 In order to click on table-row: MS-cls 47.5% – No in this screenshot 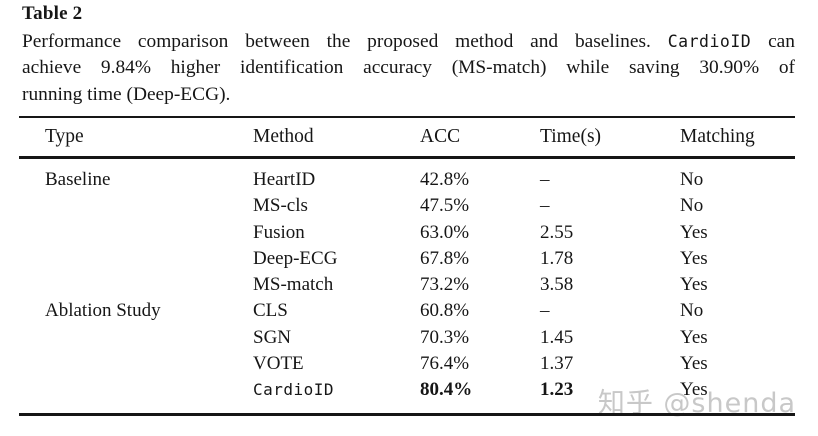, I will do `click(407, 206)`.